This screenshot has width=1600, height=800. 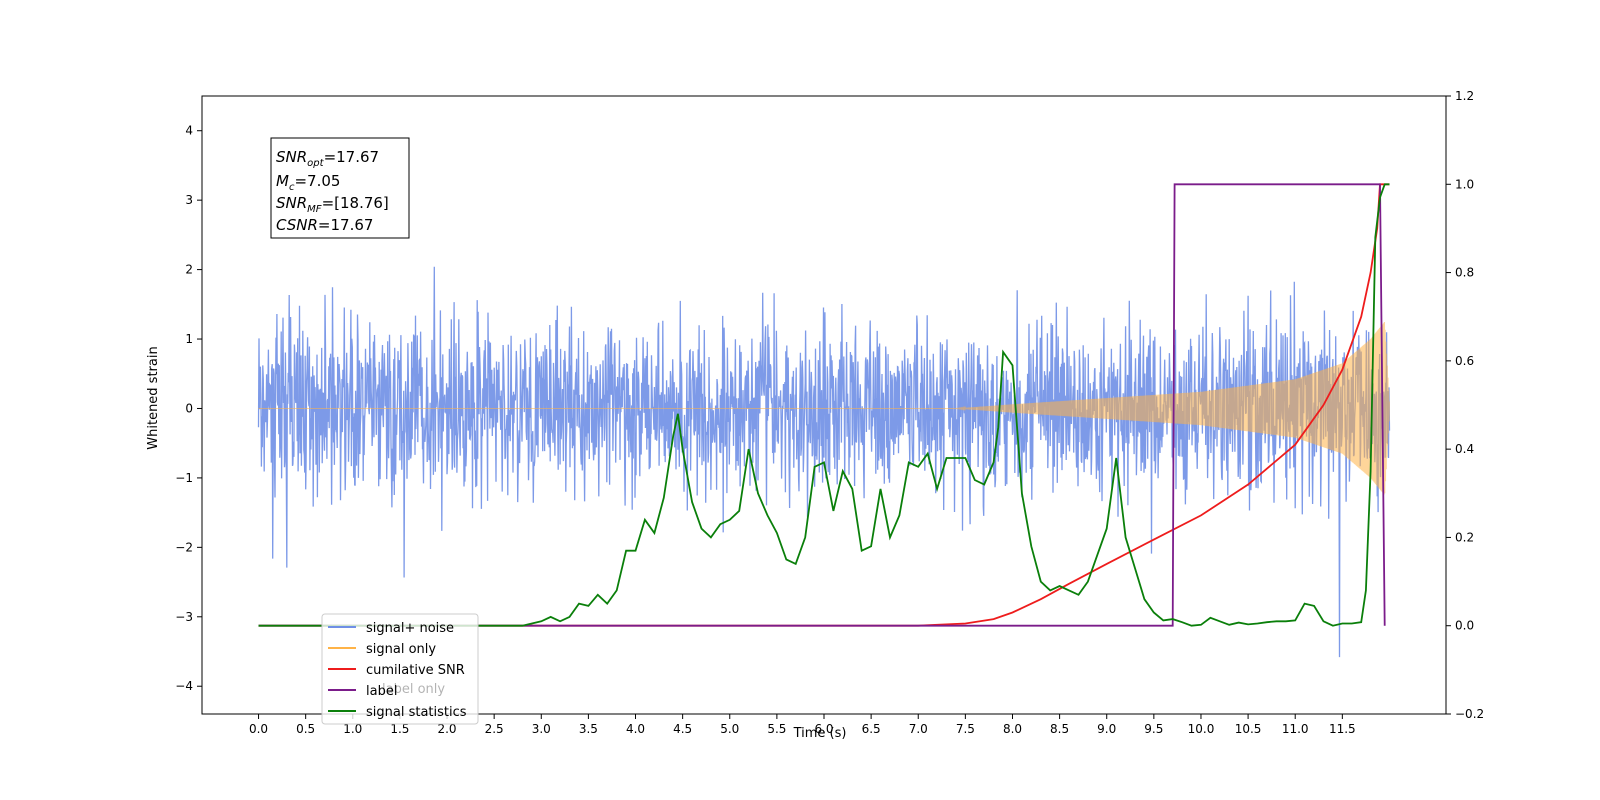 I want to click on annotation-frame, so click(x=340, y=188).